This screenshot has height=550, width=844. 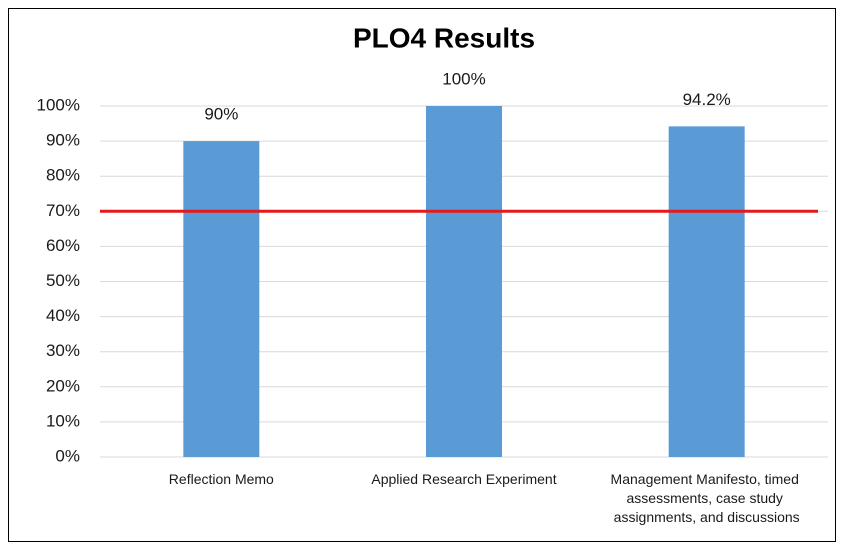 I want to click on y-tick-label: 50%, so click(x=63, y=280).